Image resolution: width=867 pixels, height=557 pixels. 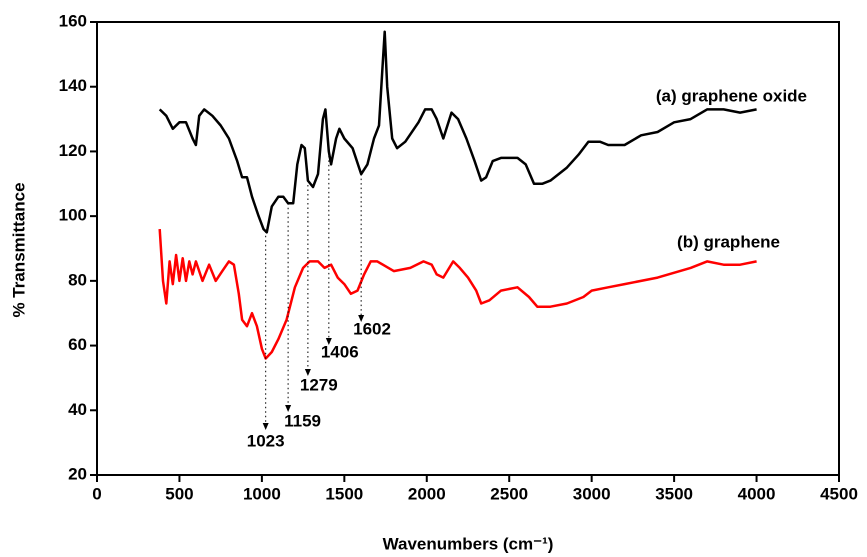 What do you see at coordinates (757, 493) in the screenshot?
I see `x-tick-label: 4000` at bounding box center [757, 493].